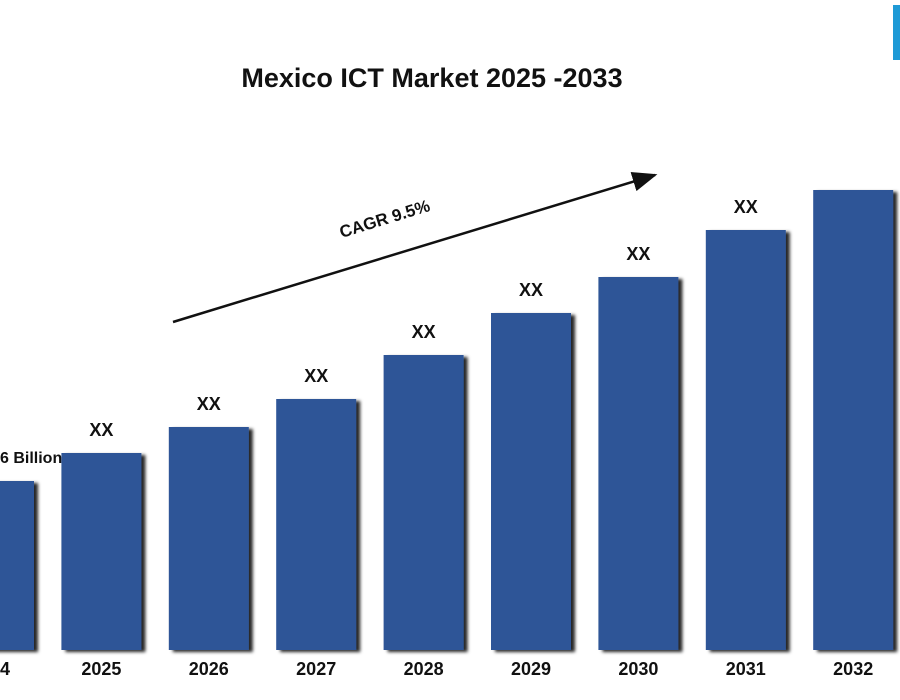  I want to click on cagr-label: CAGR 9.5%, so click(384, 219).